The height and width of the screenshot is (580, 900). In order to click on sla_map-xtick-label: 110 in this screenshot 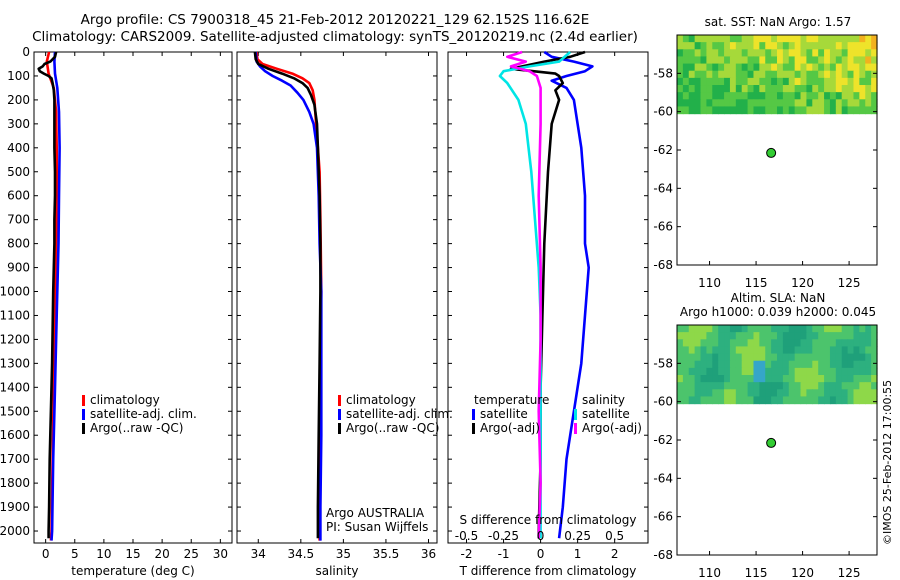, I will do `click(709, 573)`.